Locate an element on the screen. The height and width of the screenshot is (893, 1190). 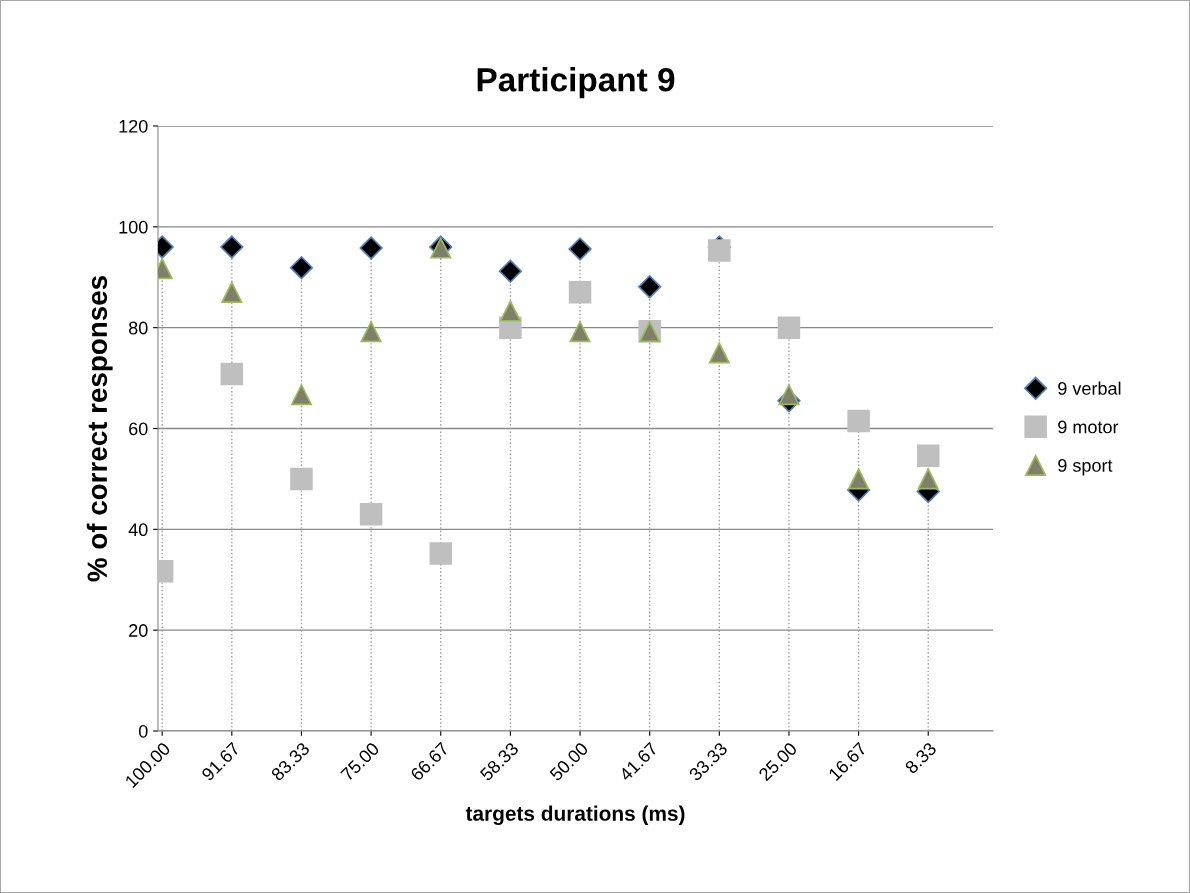
chart-title: Participant 9 is located at coordinates (576, 83).